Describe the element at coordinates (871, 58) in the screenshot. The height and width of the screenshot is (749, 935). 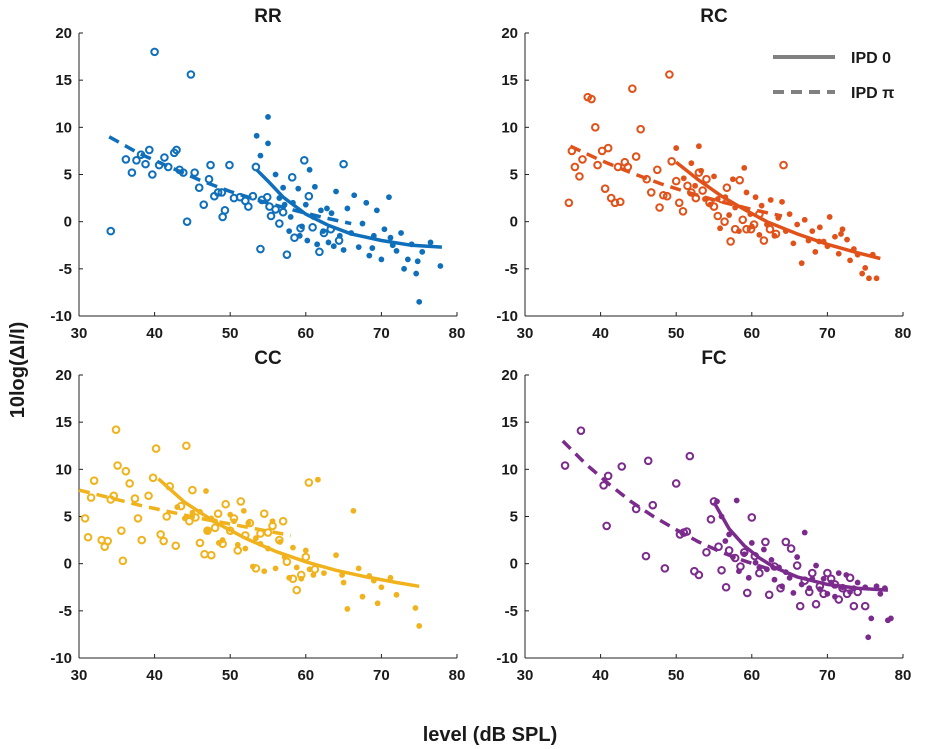
I see `legend-solid-label: IPD 0` at that location.